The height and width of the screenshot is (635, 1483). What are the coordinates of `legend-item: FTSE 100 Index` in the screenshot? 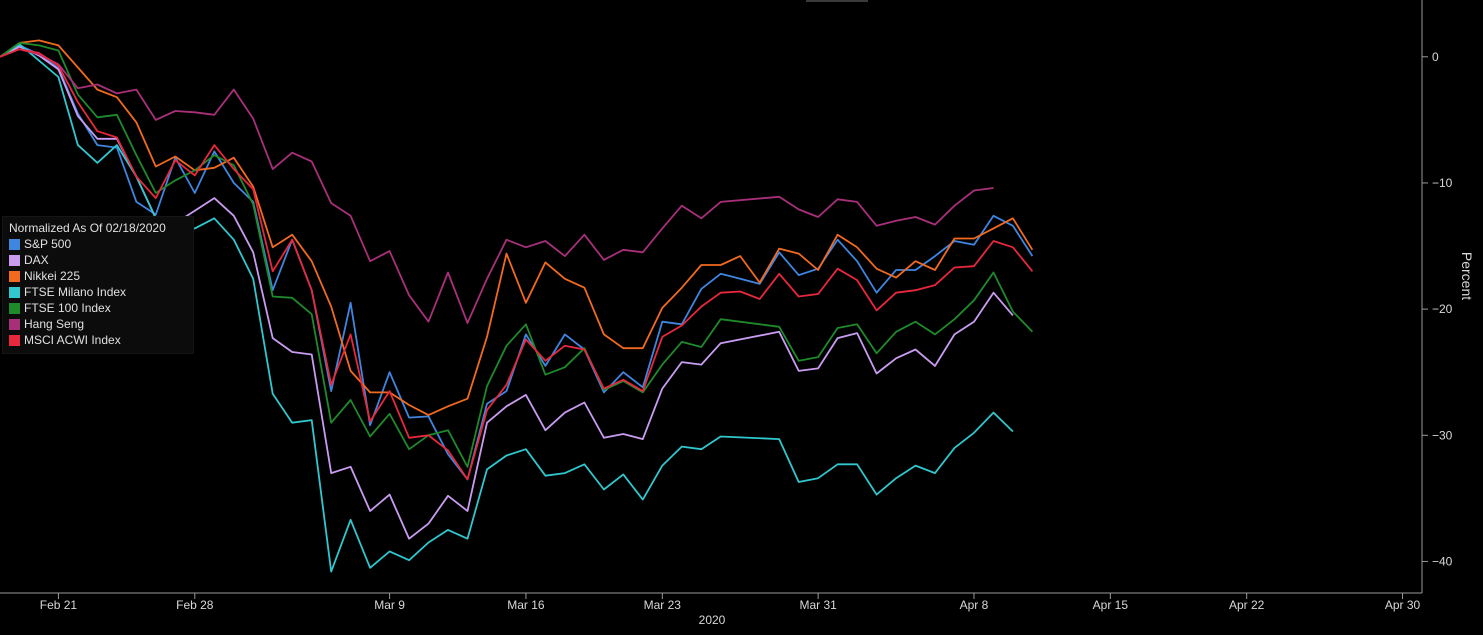 It's located at (98, 308).